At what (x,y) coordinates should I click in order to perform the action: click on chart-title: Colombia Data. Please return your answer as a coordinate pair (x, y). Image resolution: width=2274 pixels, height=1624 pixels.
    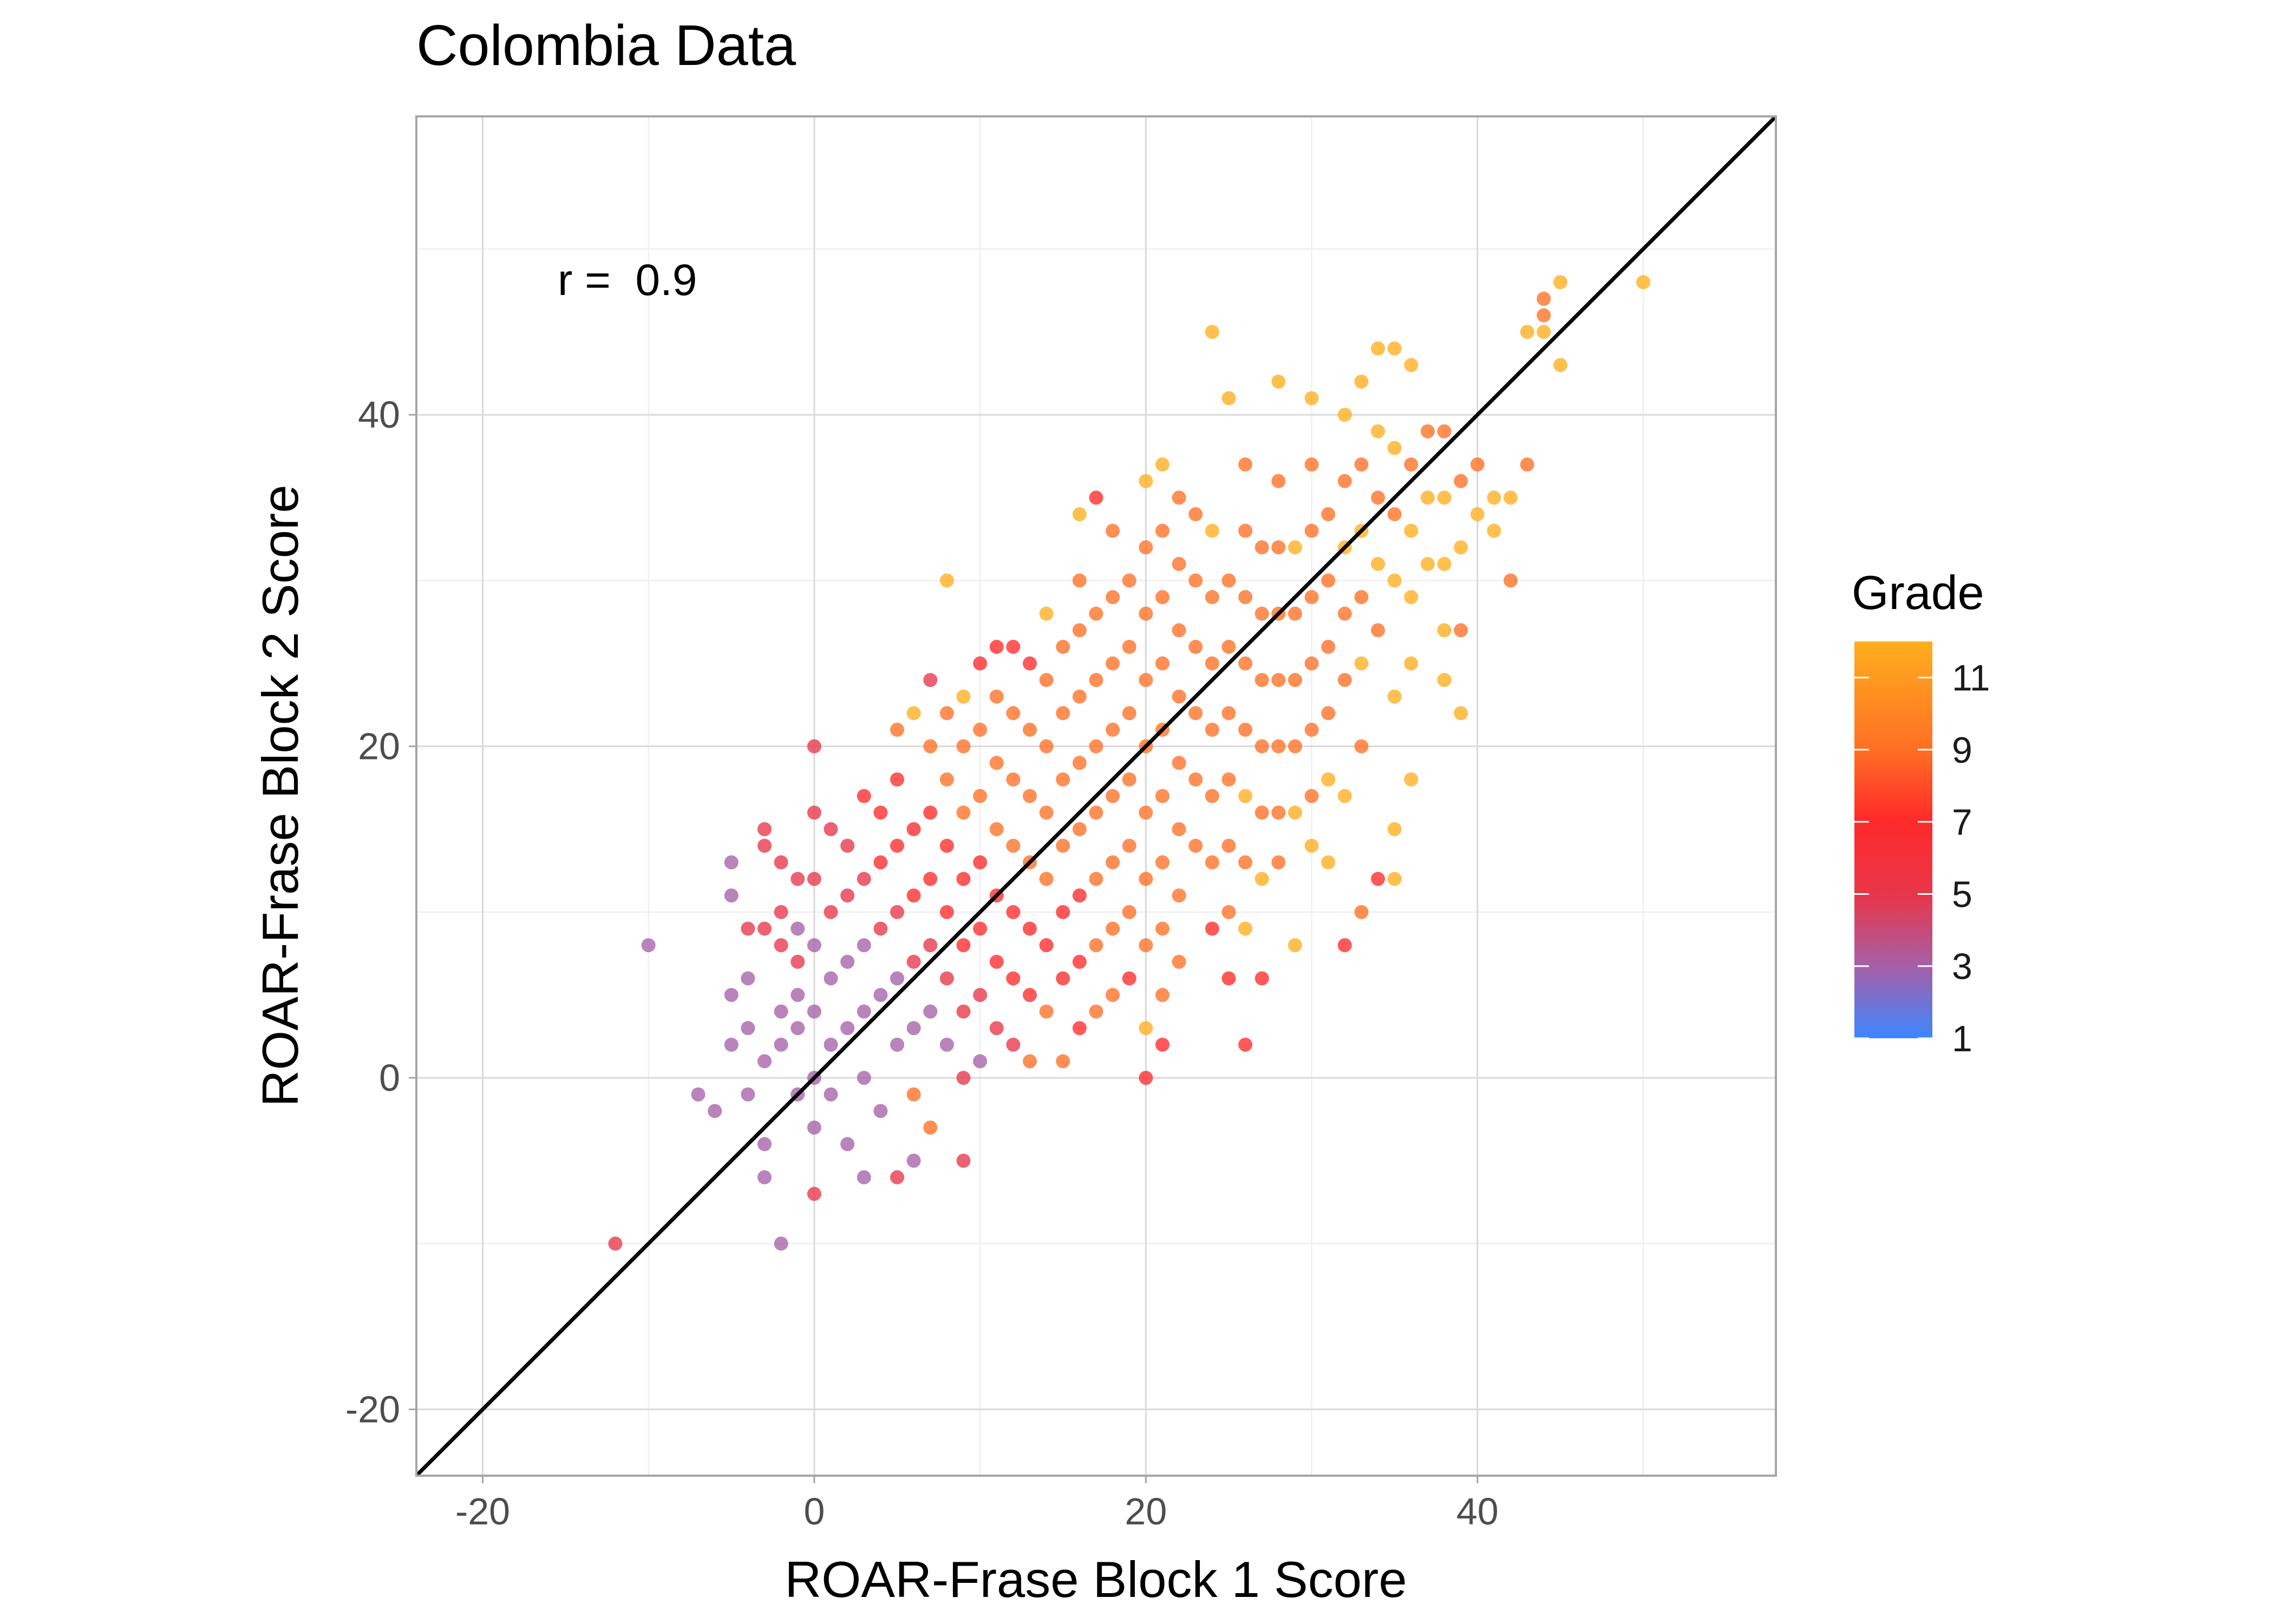
    Looking at the image, I should click on (606, 45).